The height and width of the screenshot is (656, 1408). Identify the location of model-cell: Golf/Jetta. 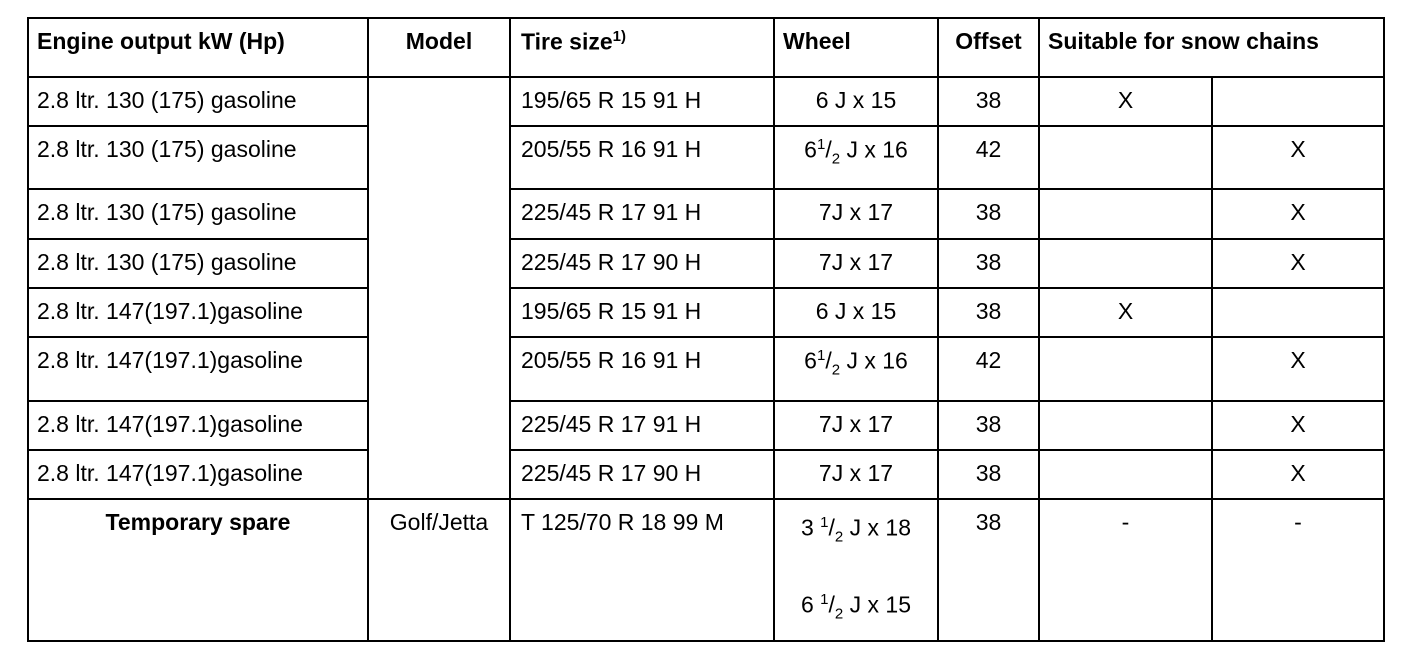
(439, 570).